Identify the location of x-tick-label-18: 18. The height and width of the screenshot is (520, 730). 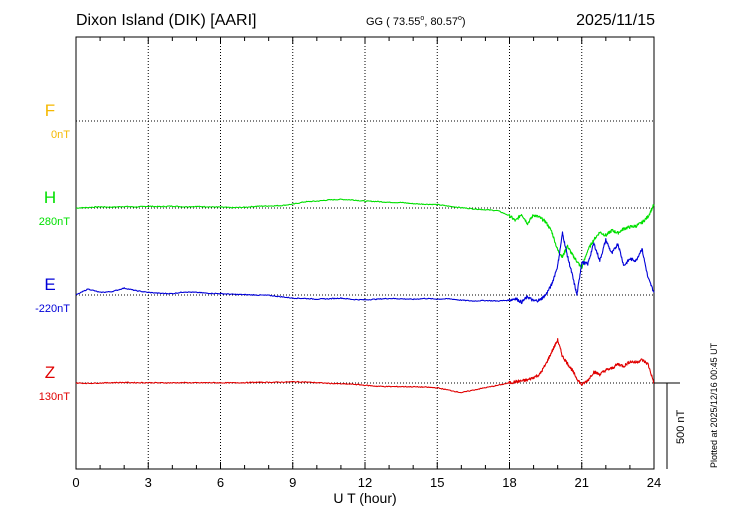
(509, 482).